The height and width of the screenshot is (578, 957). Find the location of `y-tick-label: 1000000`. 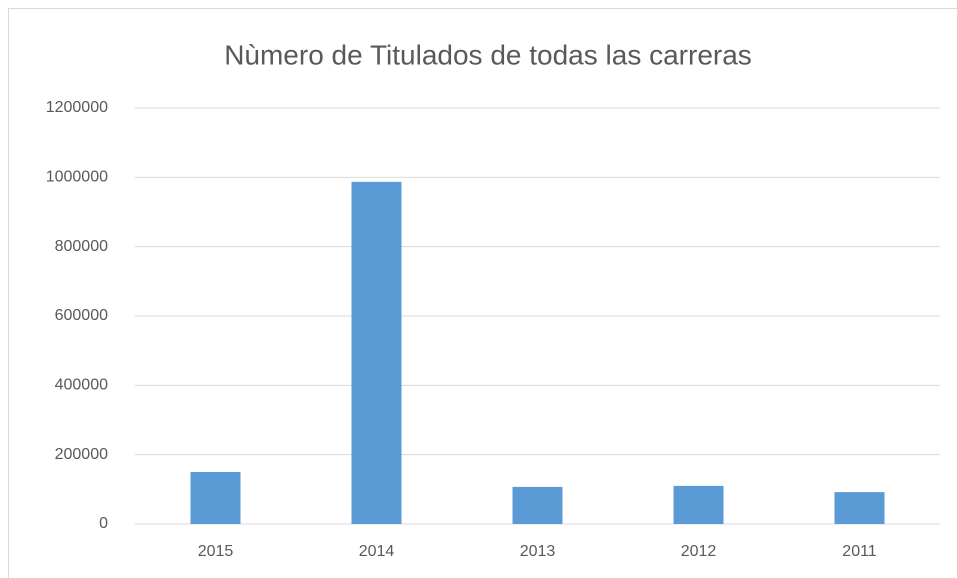

y-tick-label: 1000000 is located at coordinates (77, 177).